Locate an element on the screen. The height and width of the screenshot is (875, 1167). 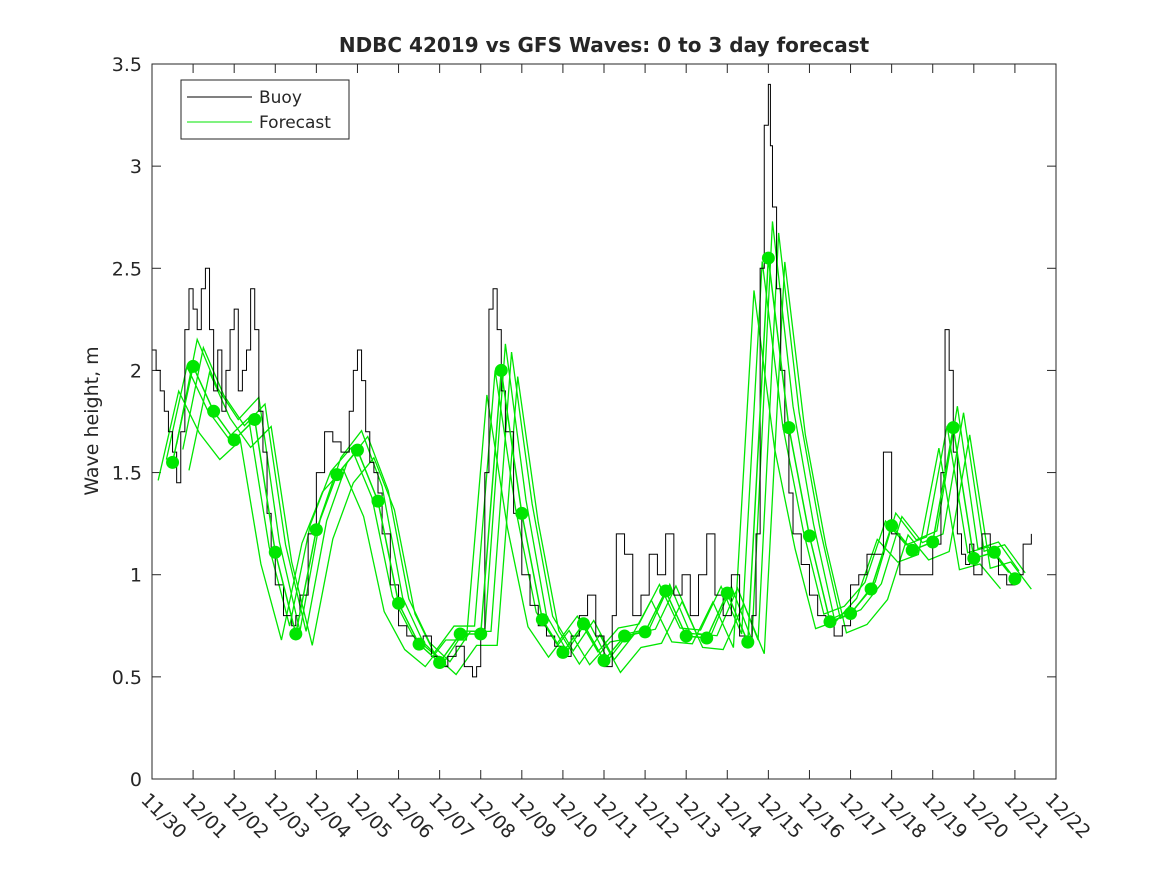
x-tick-label: 12/04 is located at coordinates (328, 816).